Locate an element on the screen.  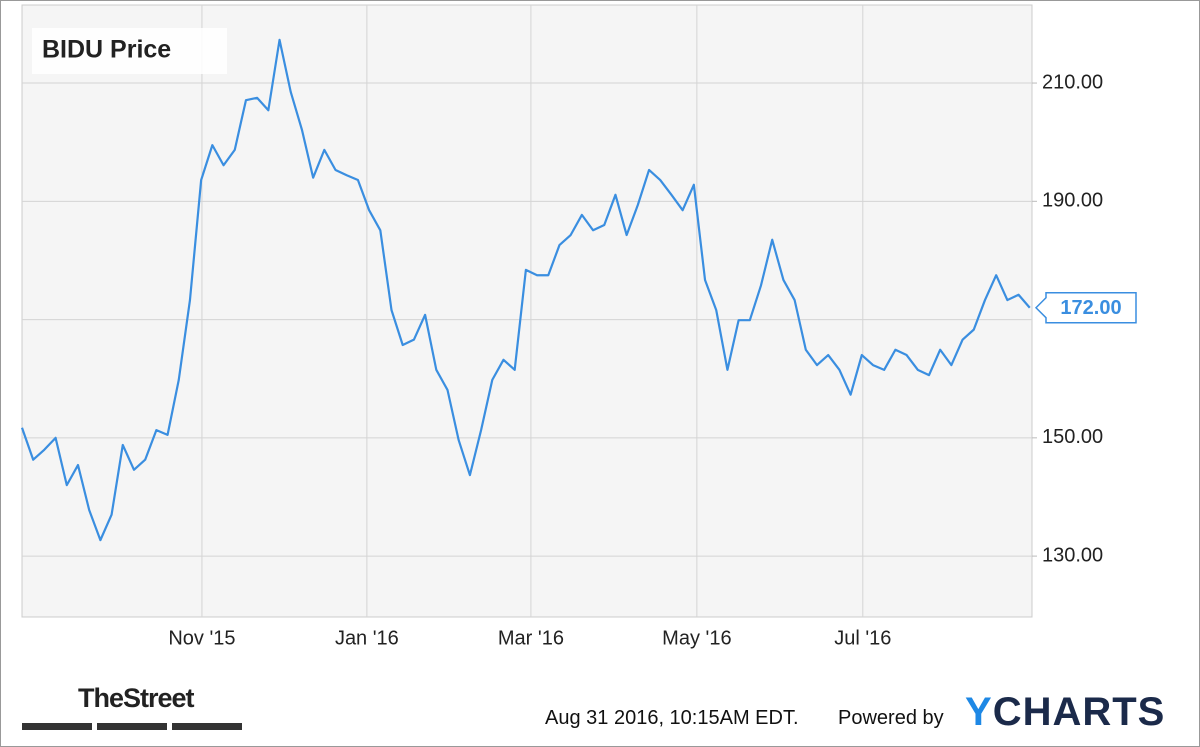
title-box is located at coordinates (129, 51).